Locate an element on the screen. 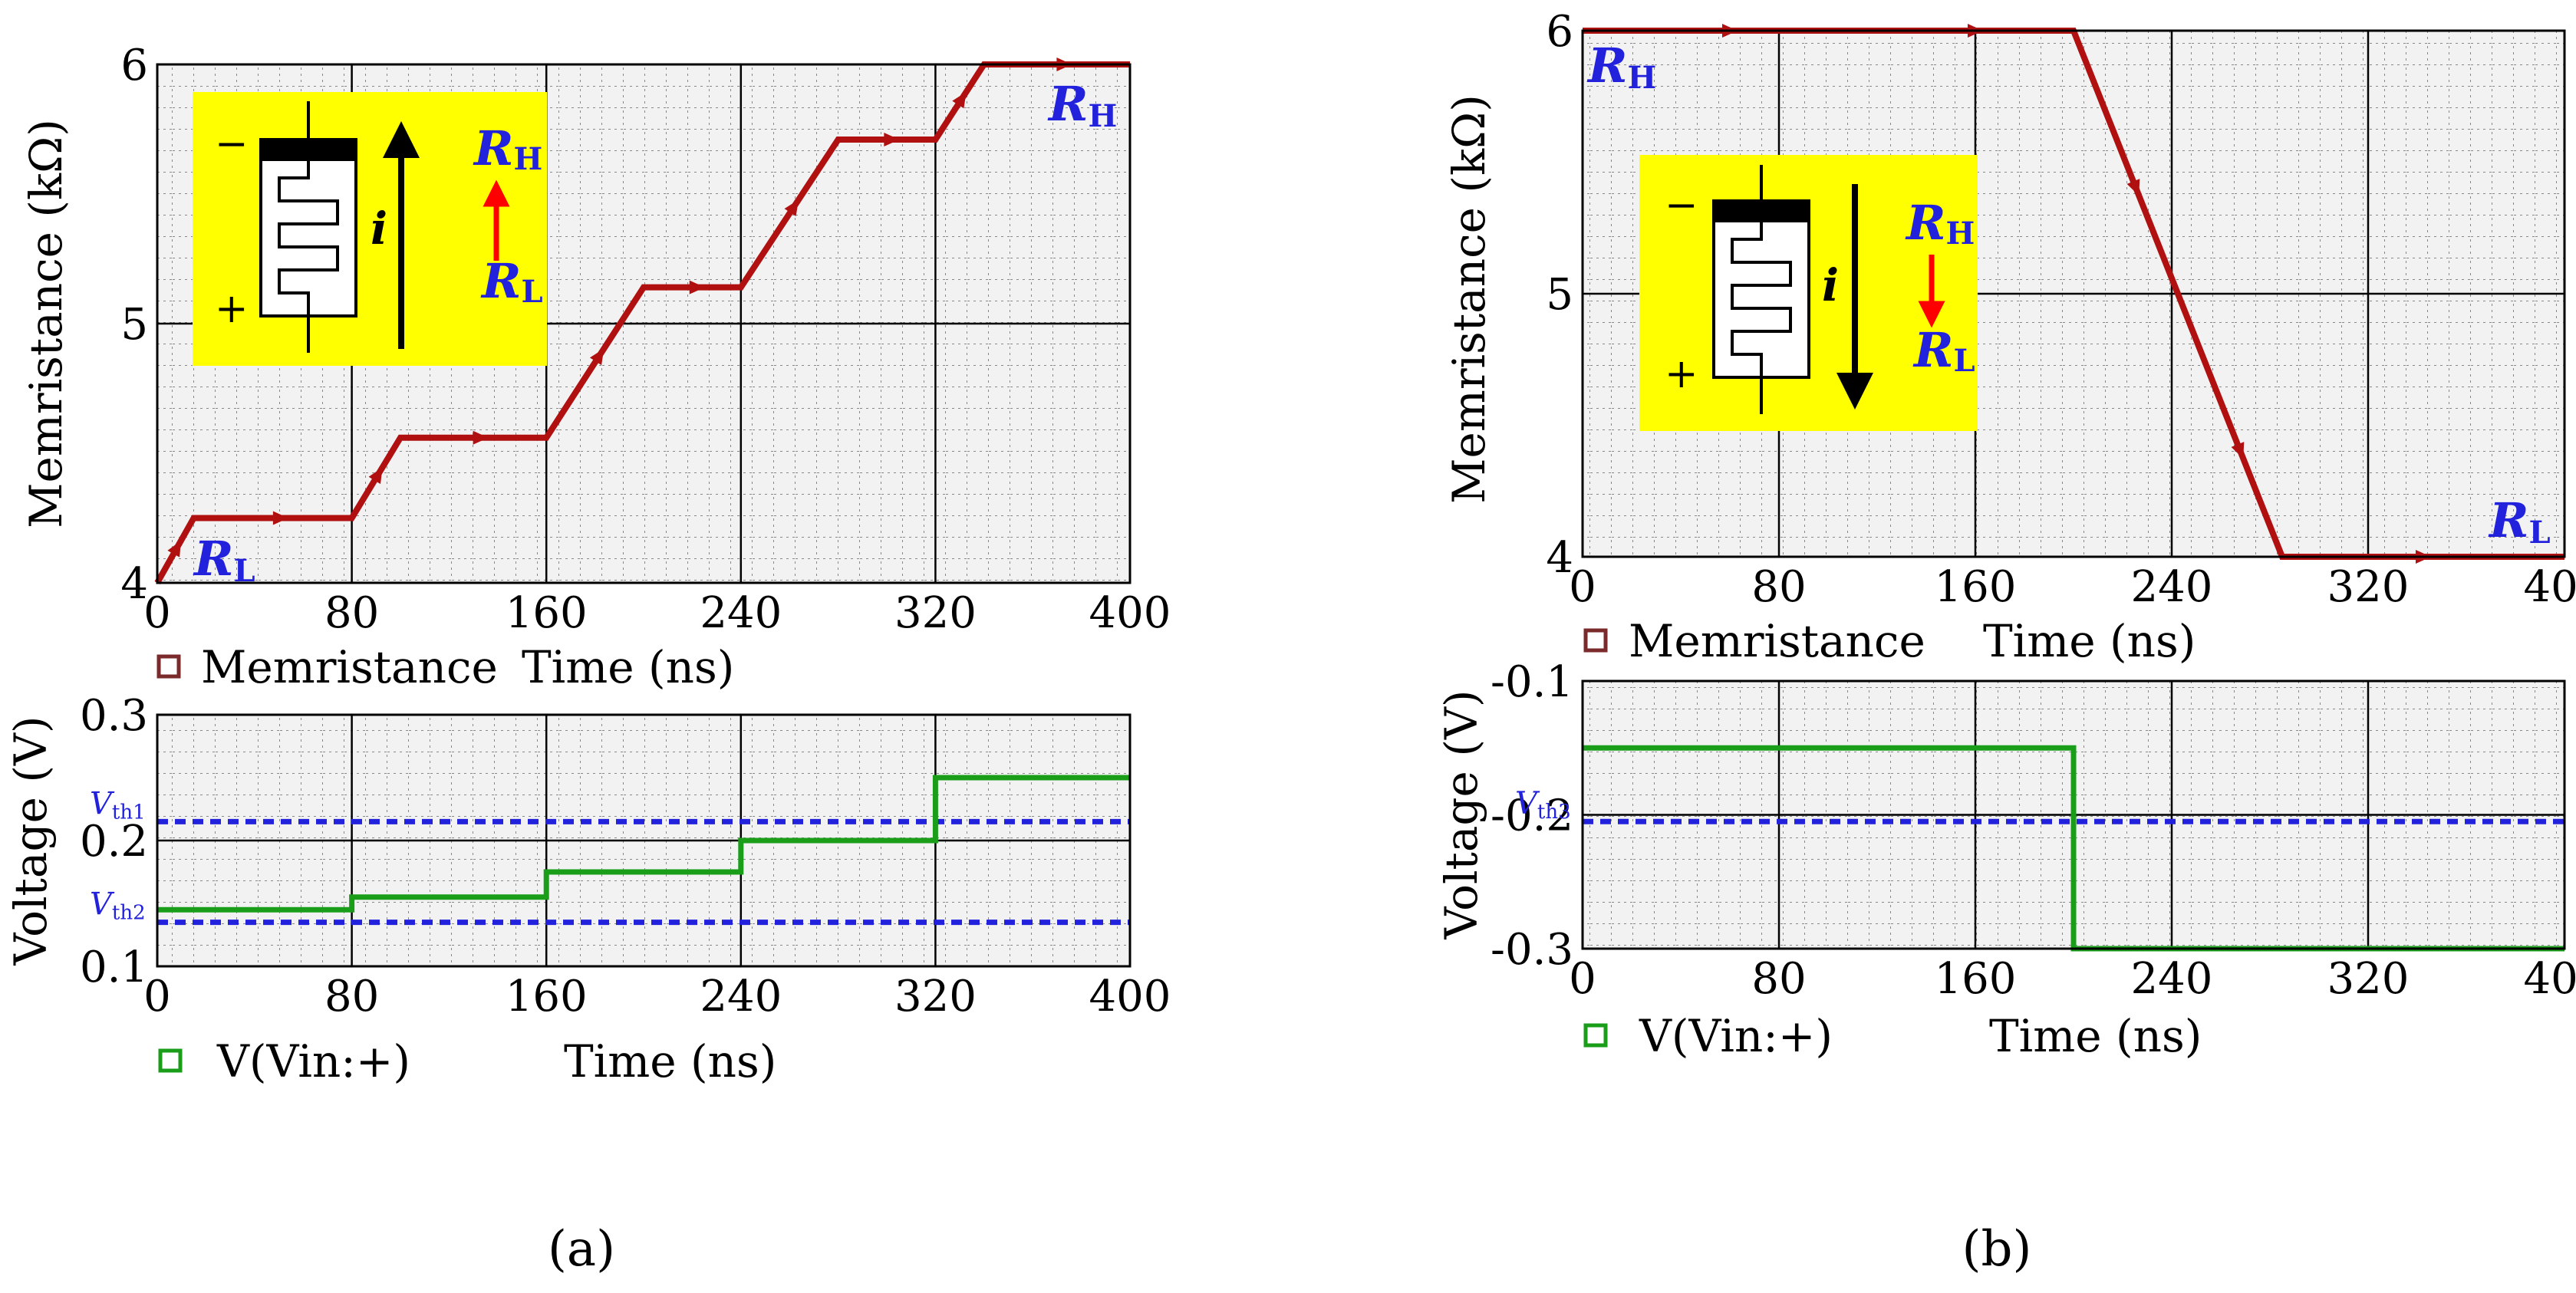  memristor-inset: − + i RH RL is located at coordinates (370, 229).